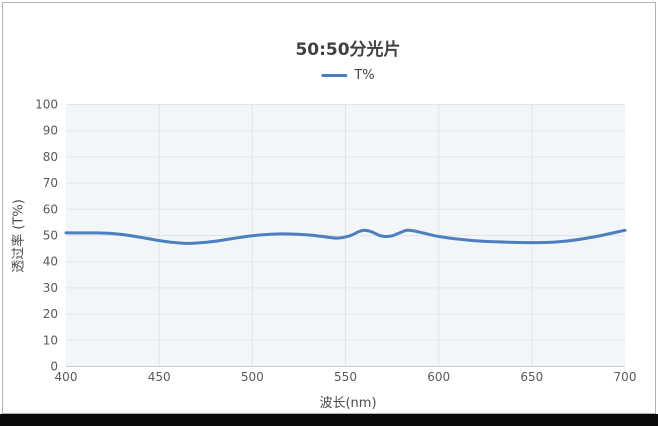 This screenshot has height=426, width=658. Describe the element at coordinates (438, 377) in the screenshot. I see `x-tick-label: 600` at that location.